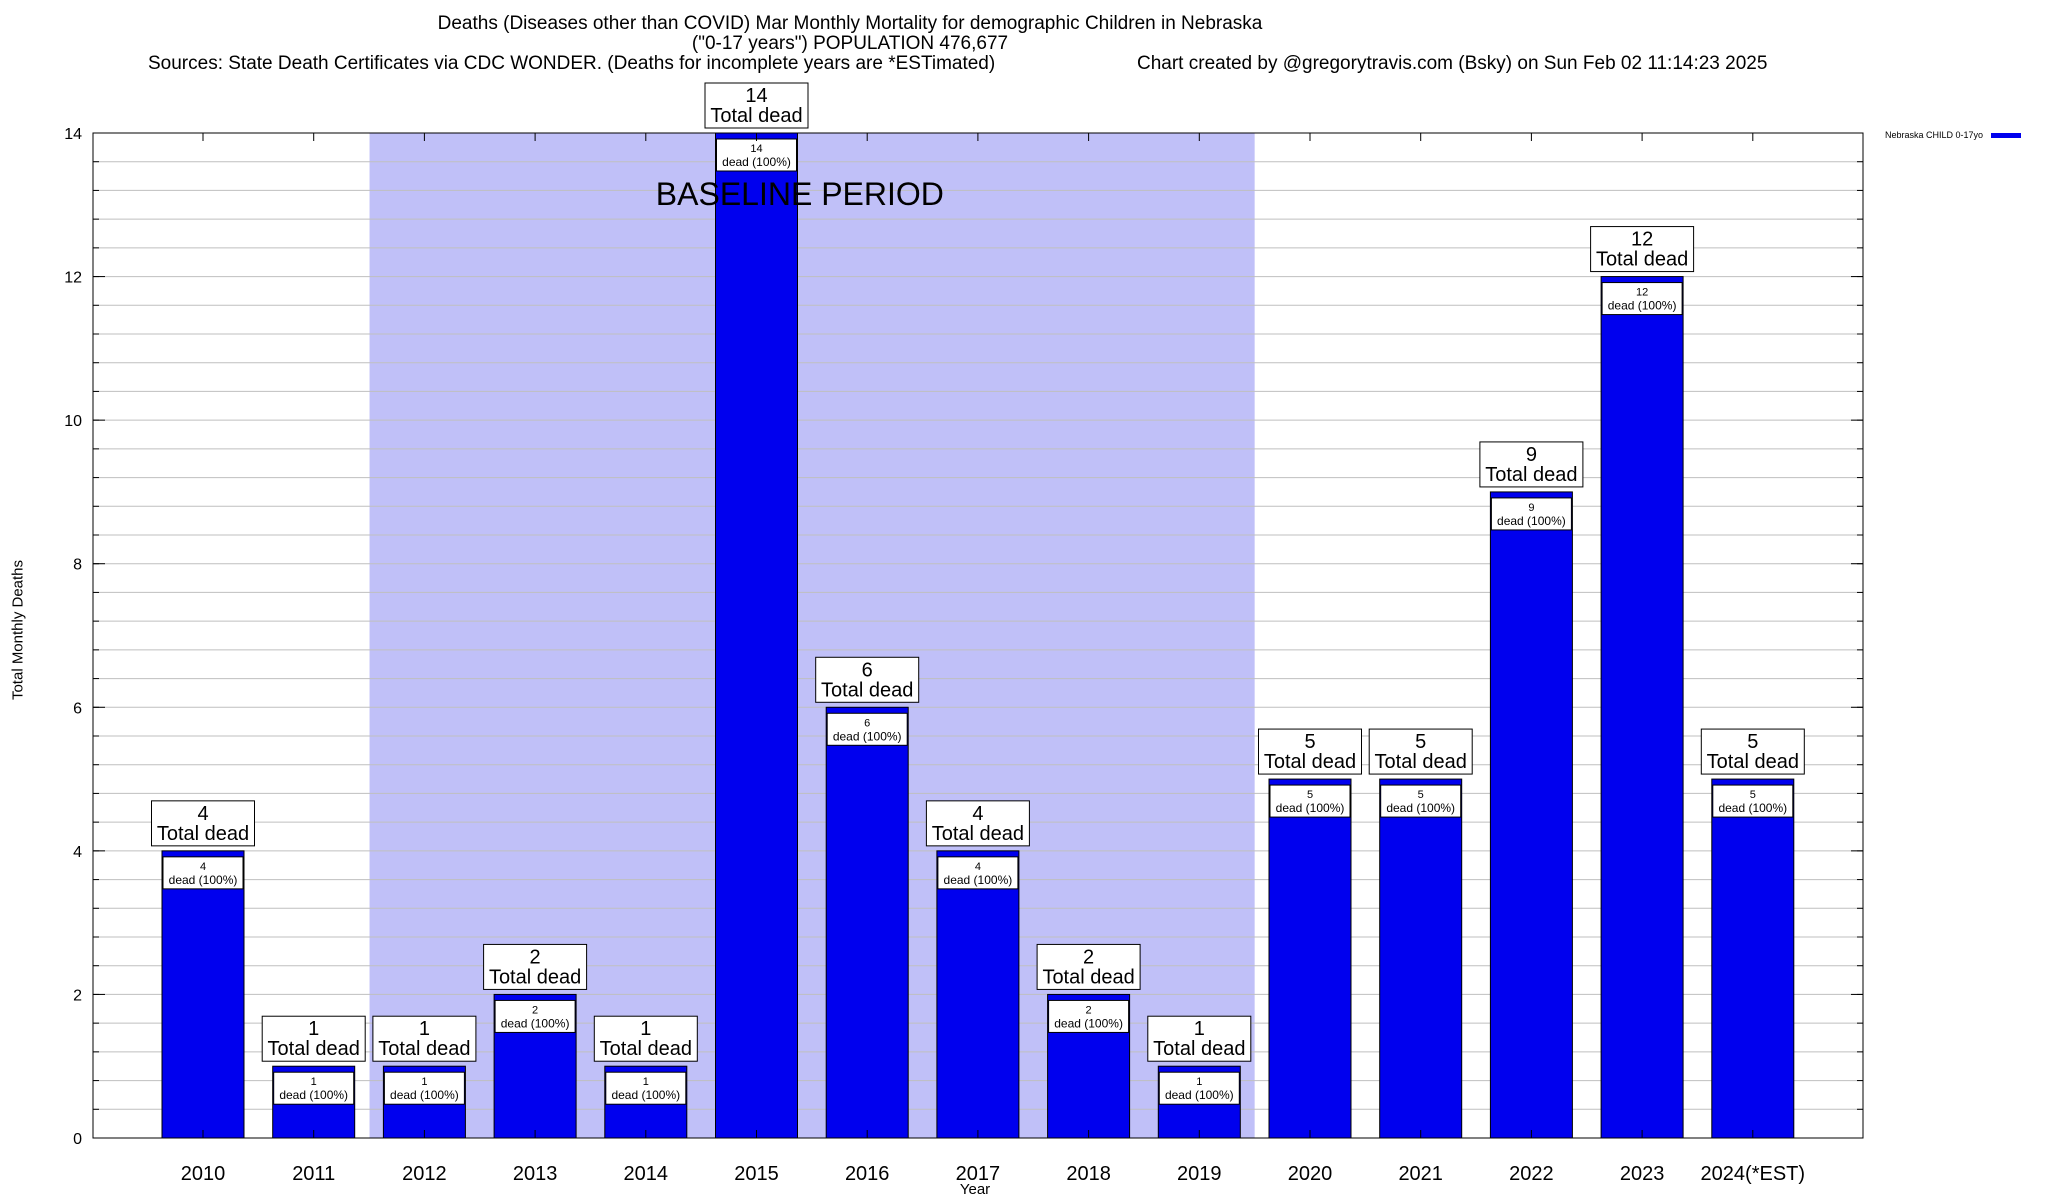 This screenshot has height=1200, width=2048. Describe the element at coordinates (867, 670) in the screenshot. I see `total-label-count: 6` at that location.